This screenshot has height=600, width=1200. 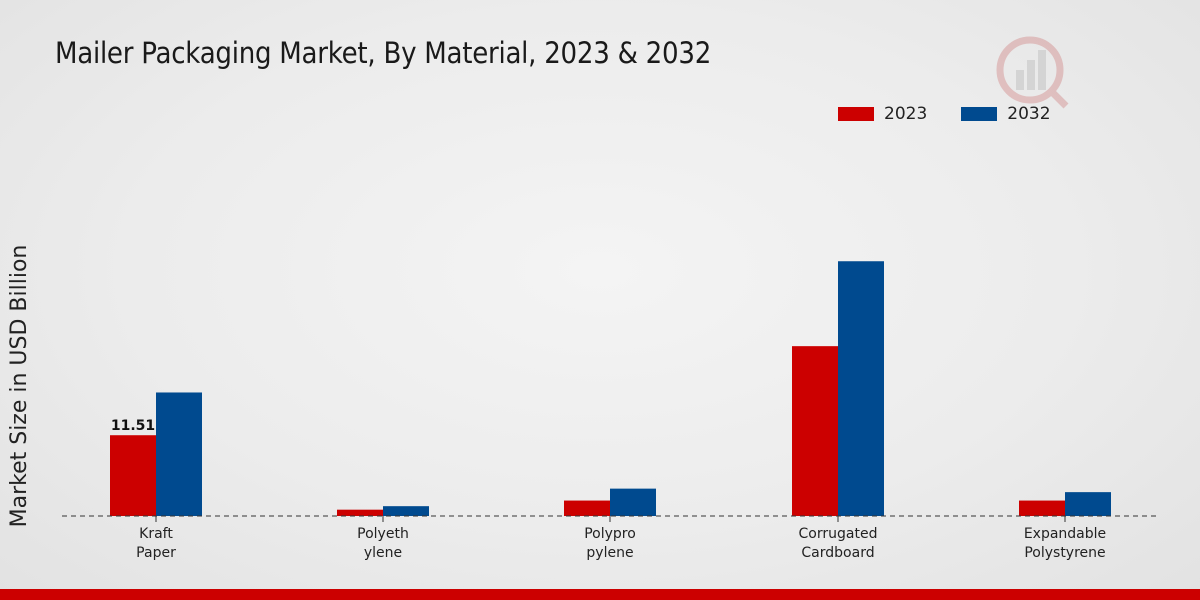 What do you see at coordinates (156, 543) in the screenshot?
I see `x-tick-label: Kraft Paper` at bounding box center [156, 543].